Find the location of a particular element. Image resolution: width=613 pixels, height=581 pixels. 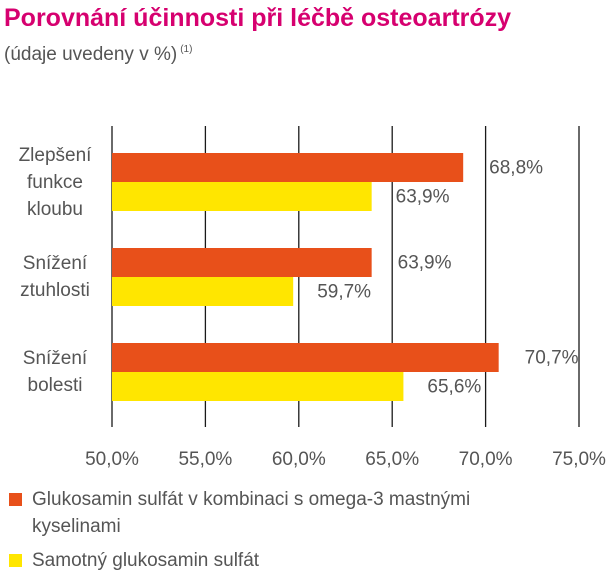

category-label-1-line-2: funkce is located at coordinates (55, 182).